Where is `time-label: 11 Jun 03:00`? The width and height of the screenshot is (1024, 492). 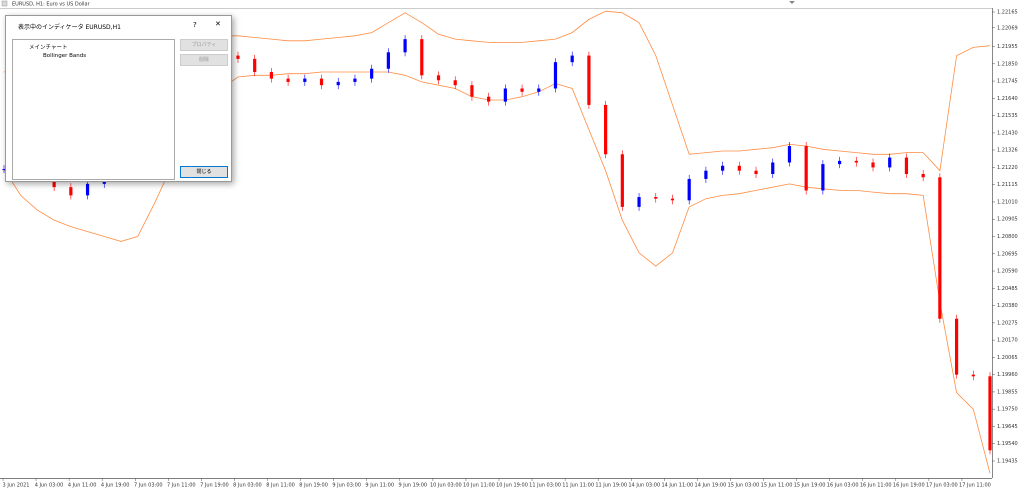 time-label: 11 Jun 03:00 is located at coordinates (545, 486).